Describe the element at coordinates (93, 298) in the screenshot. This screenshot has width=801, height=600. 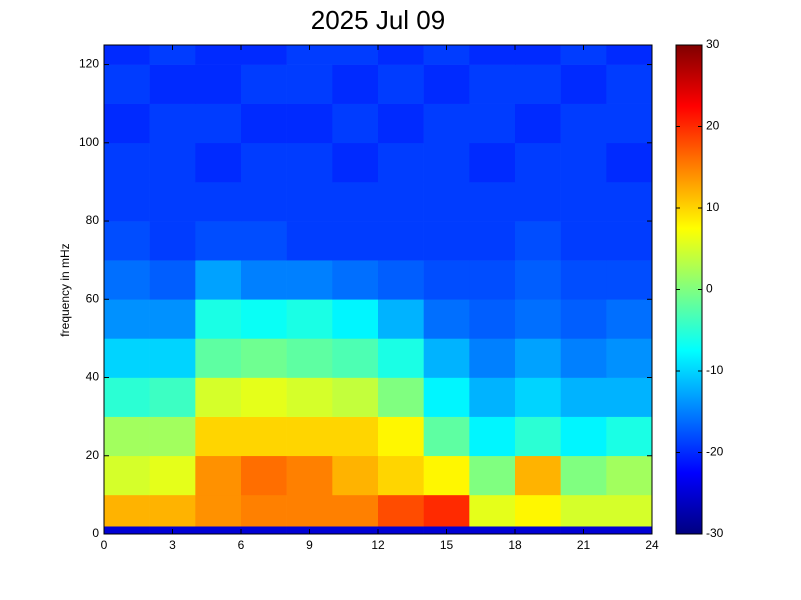
I see `y-tick-label: 60` at that location.